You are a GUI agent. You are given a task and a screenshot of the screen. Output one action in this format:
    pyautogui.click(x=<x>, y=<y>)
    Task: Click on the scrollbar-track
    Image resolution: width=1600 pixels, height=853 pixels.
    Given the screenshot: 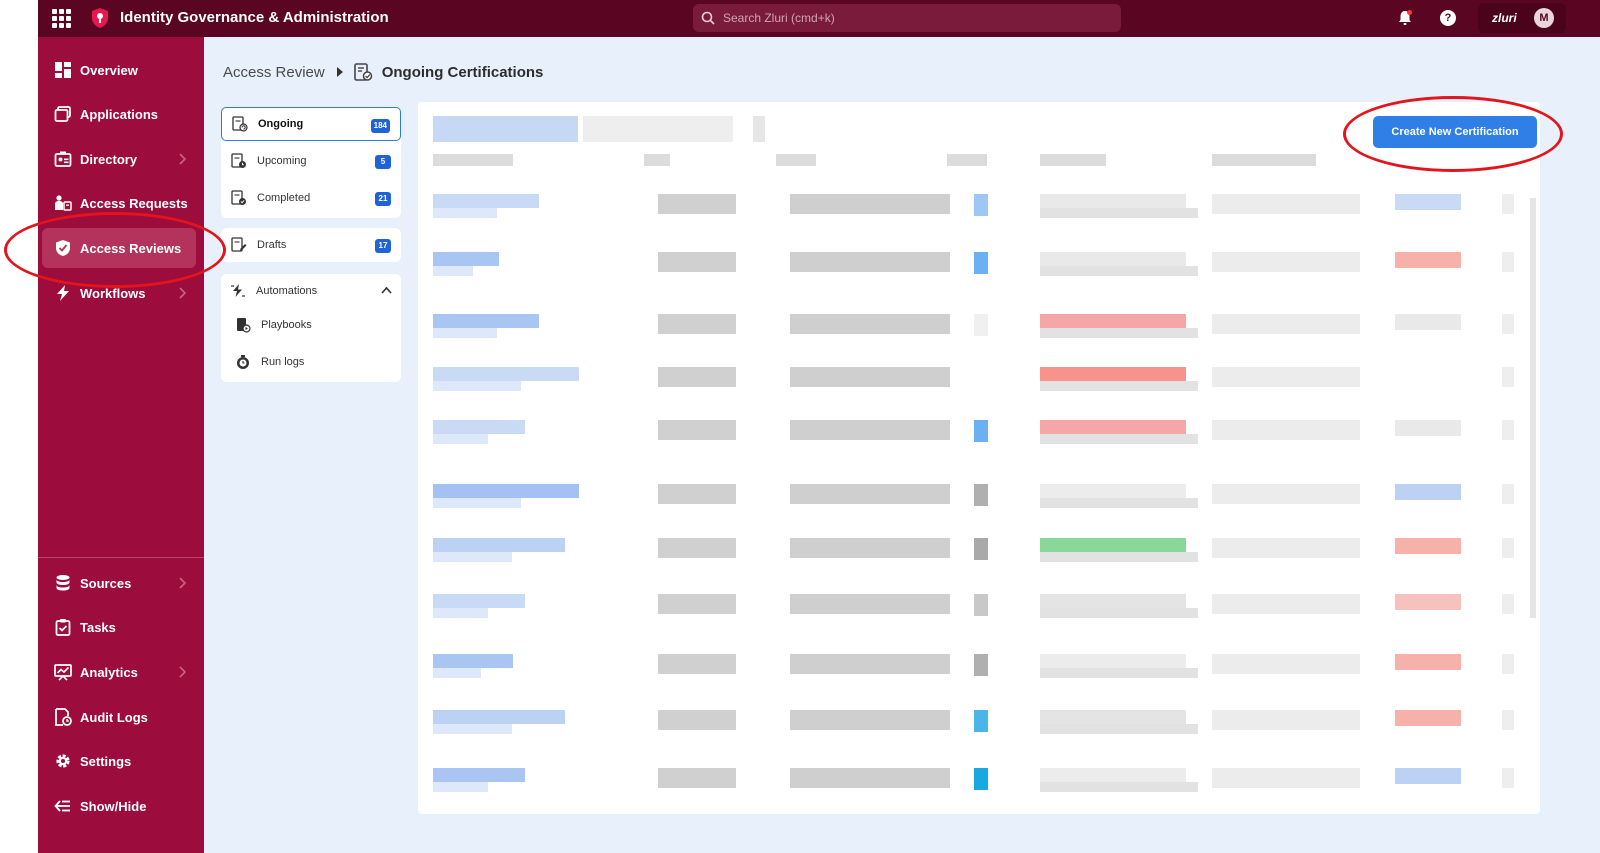 What is the action you would take?
    pyautogui.click(x=1533, y=408)
    